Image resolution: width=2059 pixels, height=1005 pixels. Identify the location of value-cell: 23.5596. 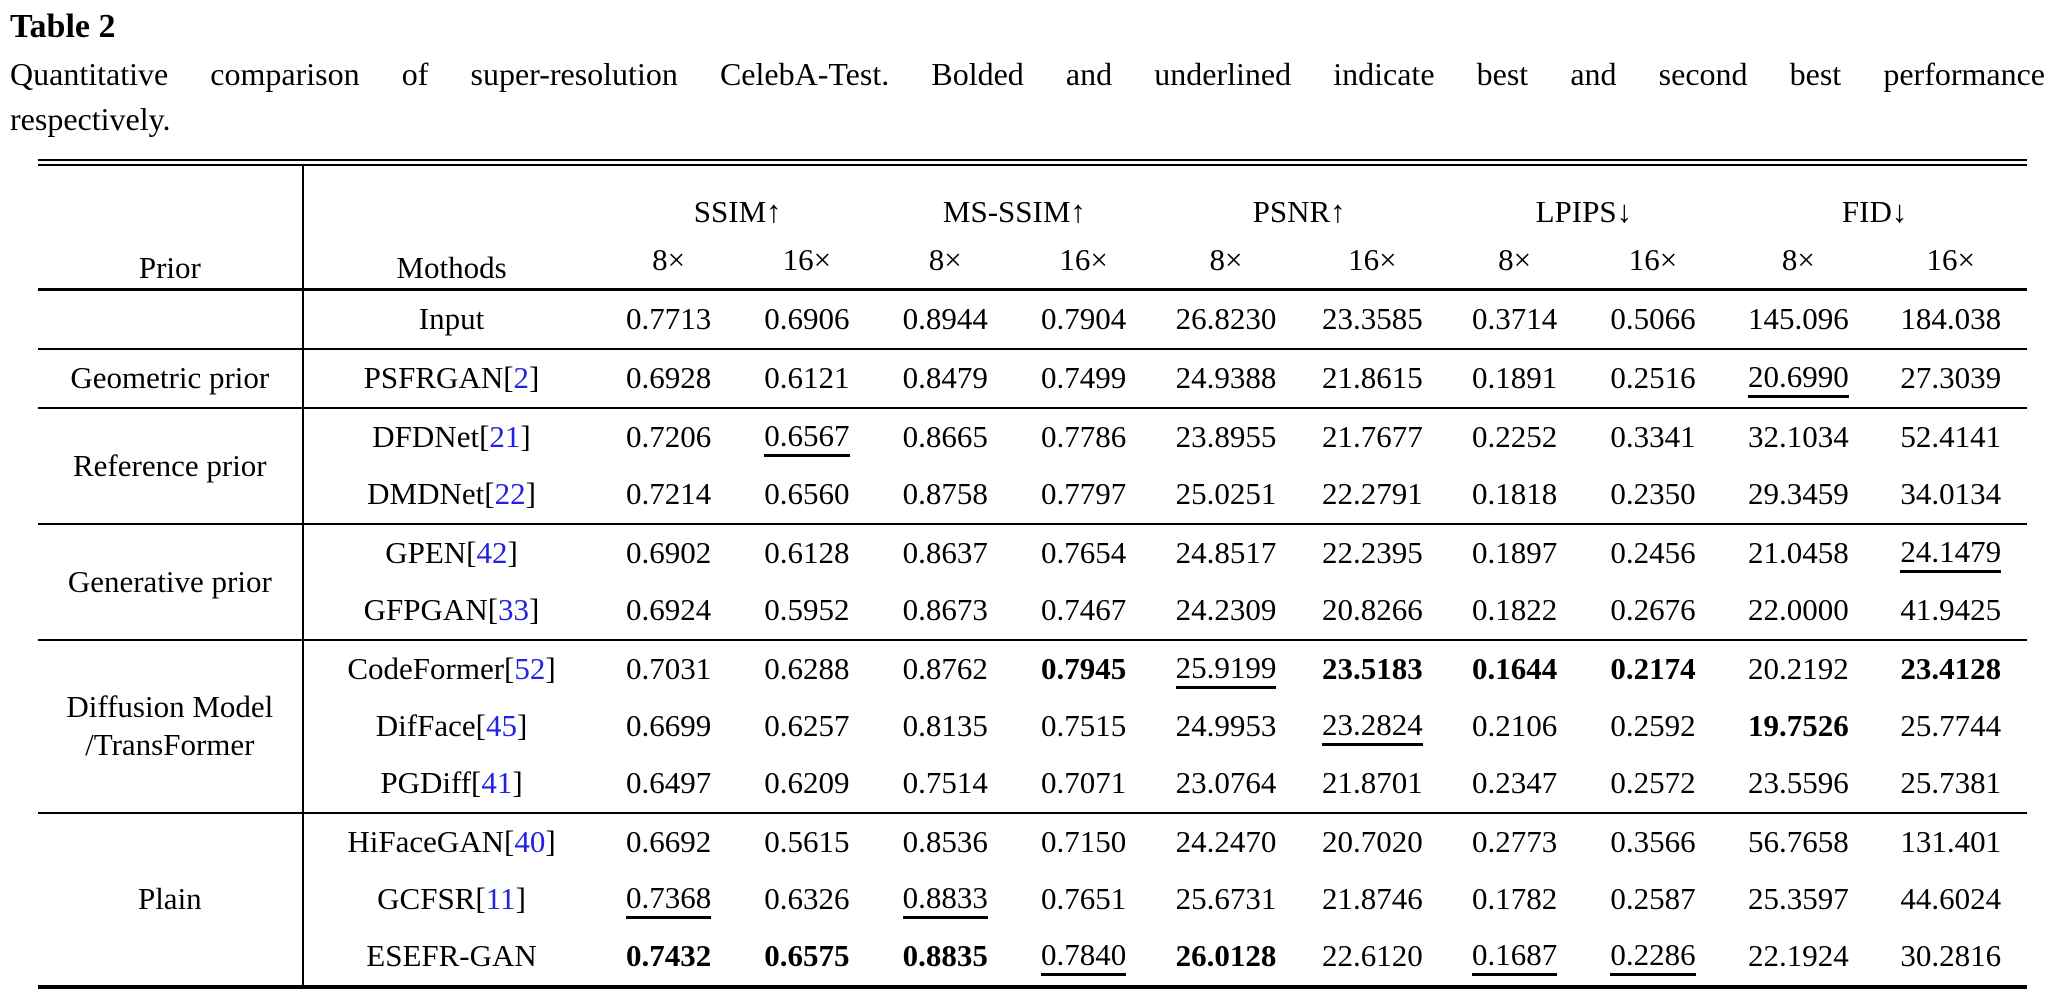
(1798, 783).